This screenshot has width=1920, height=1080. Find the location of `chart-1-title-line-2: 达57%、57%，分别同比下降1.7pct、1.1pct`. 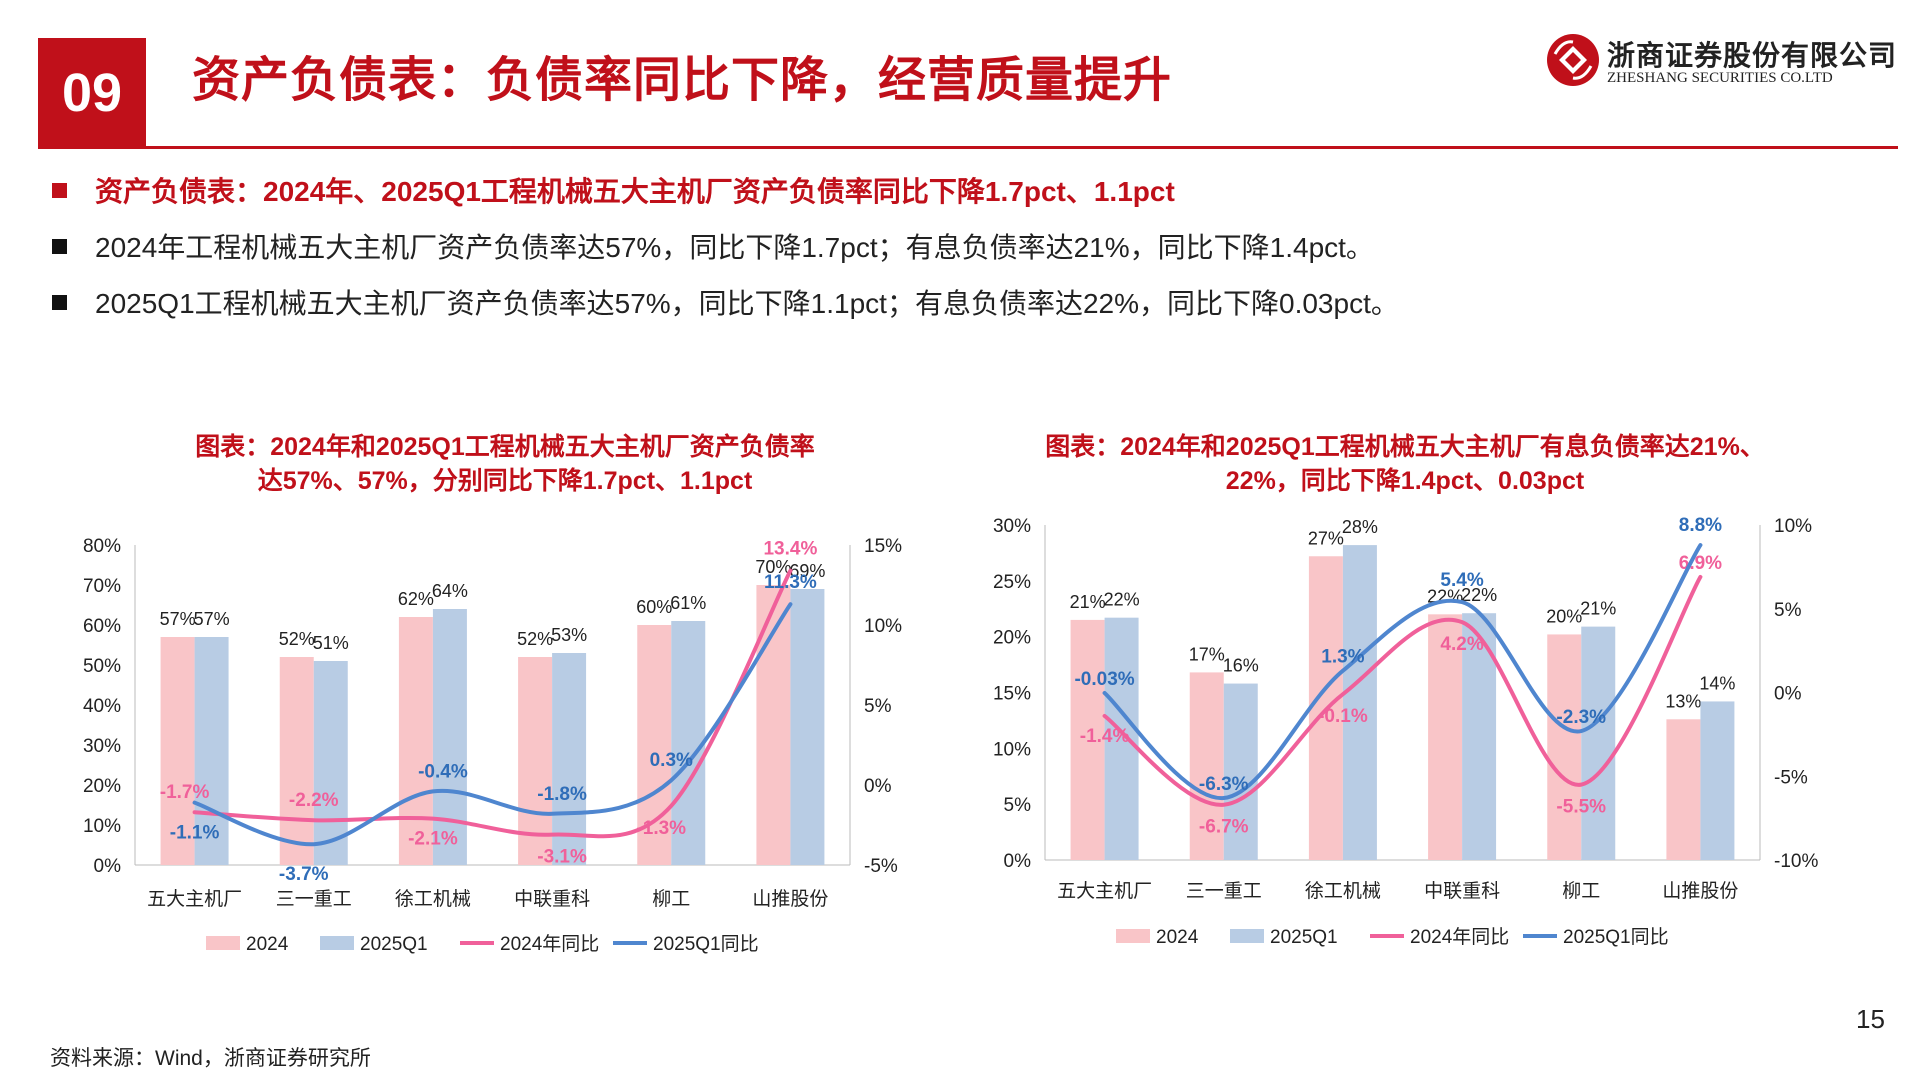

chart-1-title-line-2: 达57%、57%，分别同比下降1.7pct、1.1pct is located at coordinates (505, 481).